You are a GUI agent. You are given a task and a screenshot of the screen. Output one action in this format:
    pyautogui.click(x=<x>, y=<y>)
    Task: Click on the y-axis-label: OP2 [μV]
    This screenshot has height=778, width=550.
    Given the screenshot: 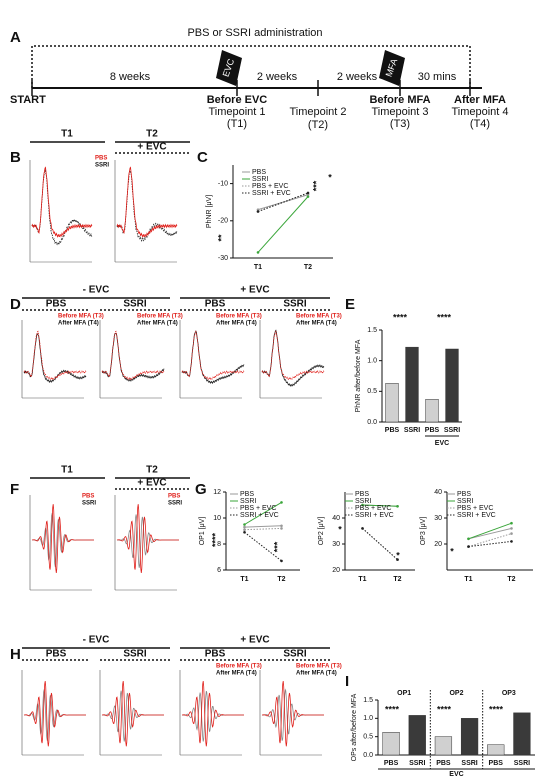 What is the action you would take?
    pyautogui.click(x=321, y=531)
    